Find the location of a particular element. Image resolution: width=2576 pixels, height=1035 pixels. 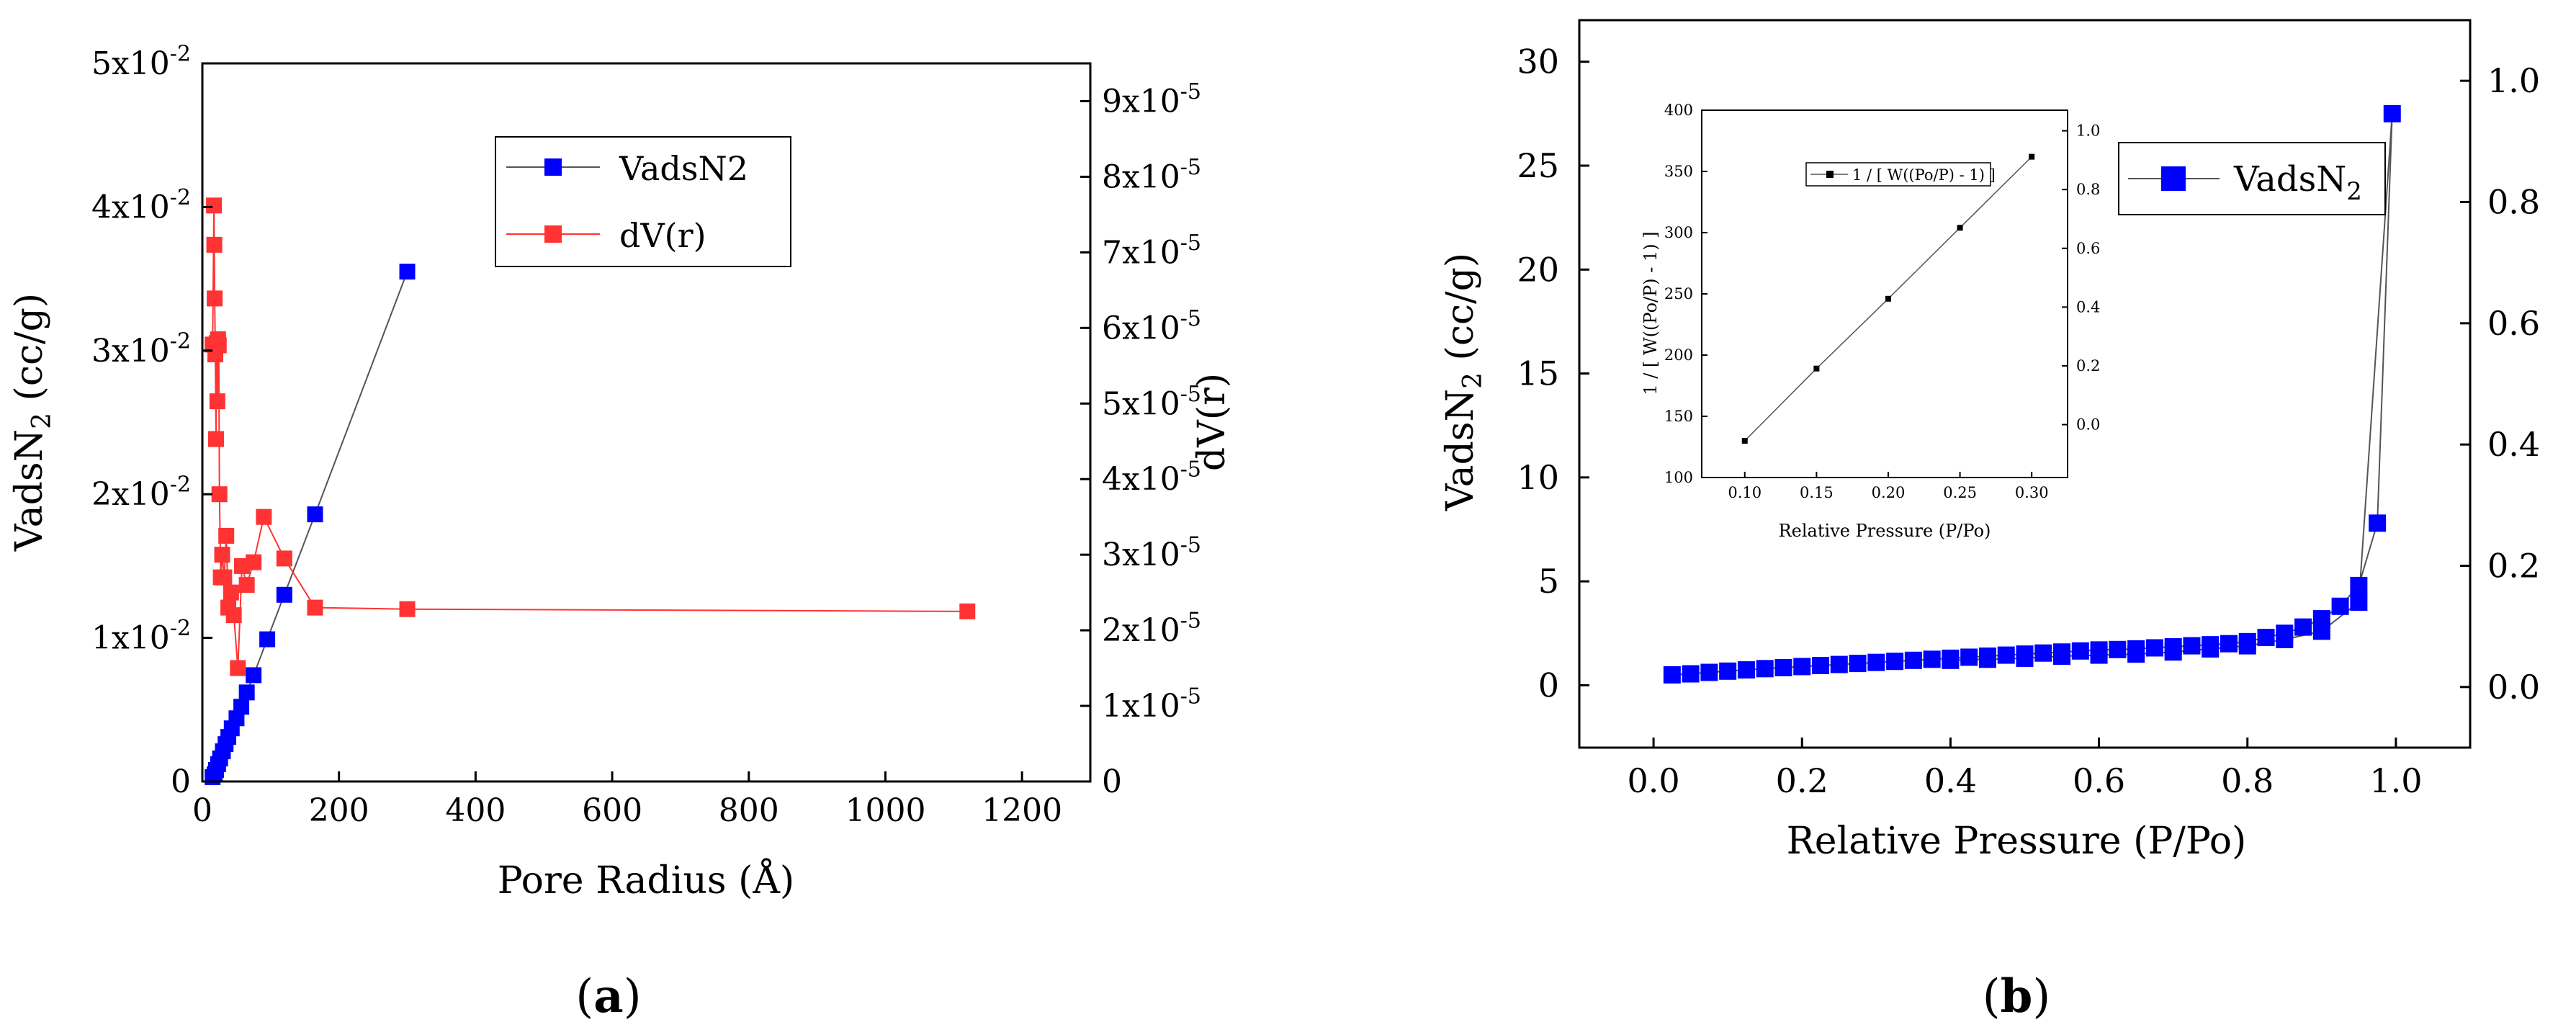

inset-y-tick-label: 250 is located at coordinates (1678, 294).